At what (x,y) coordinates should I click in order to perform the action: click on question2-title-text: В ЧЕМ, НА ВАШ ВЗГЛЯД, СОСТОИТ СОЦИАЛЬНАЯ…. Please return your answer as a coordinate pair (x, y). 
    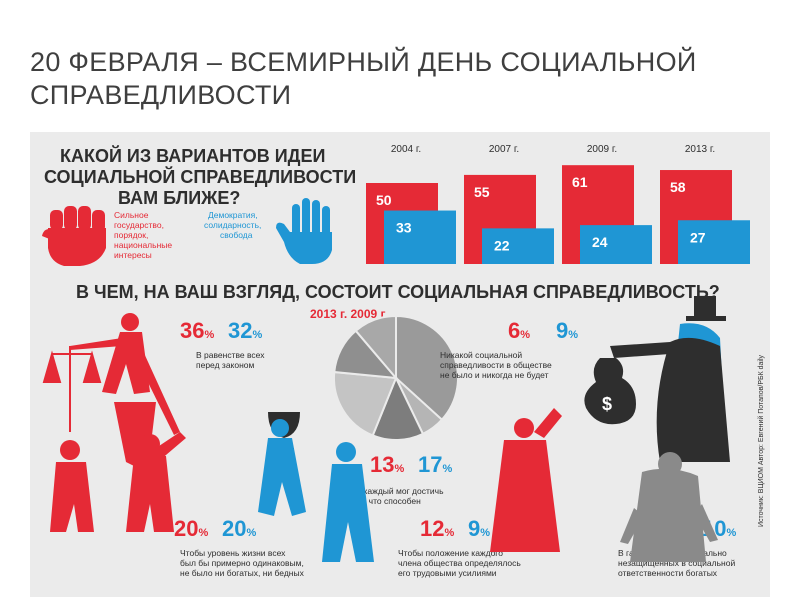
    Looking at the image, I should click on (398, 292).